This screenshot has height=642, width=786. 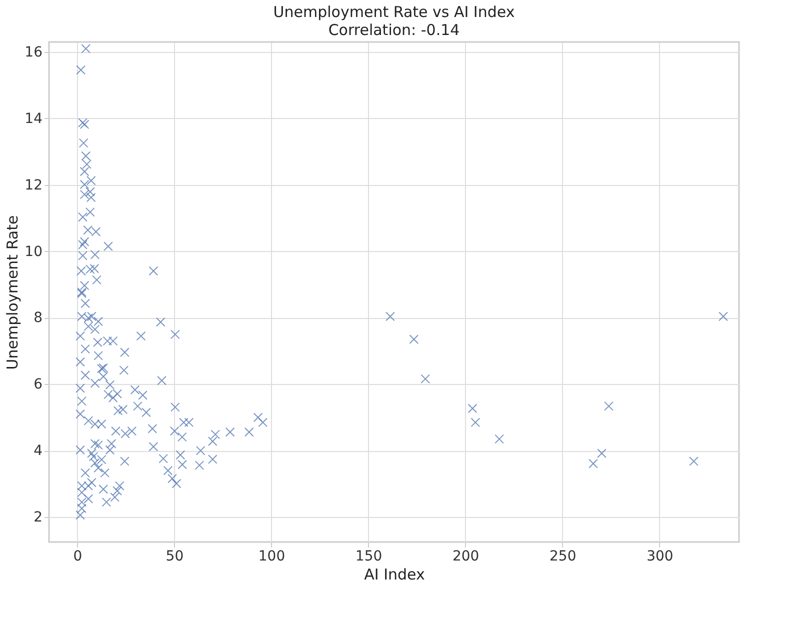 I want to click on y-tick-label: 14, so click(x=33, y=118).